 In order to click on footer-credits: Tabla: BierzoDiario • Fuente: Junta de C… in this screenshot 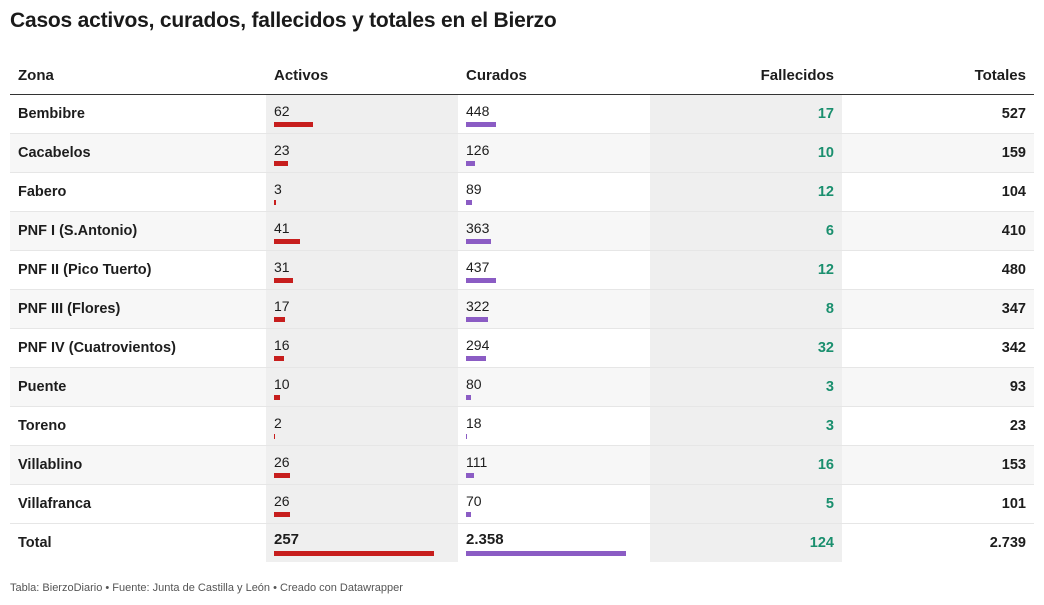, I will do `click(206, 588)`.